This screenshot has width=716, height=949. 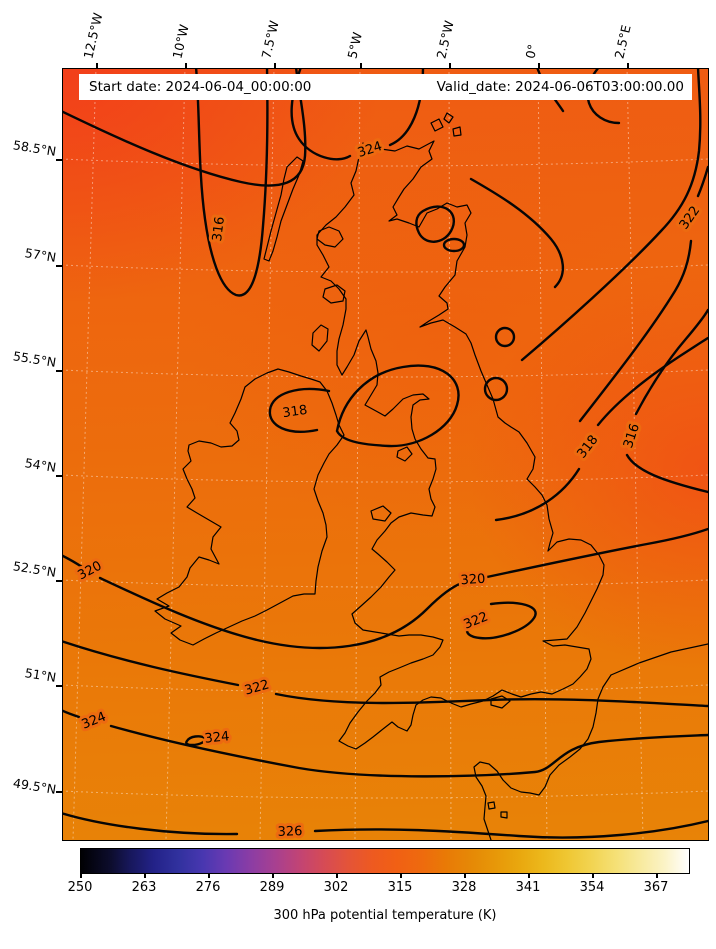 What do you see at coordinates (40, 255) in the screenshot?
I see `y-axis-tick-label: 57°N` at bounding box center [40, 255].